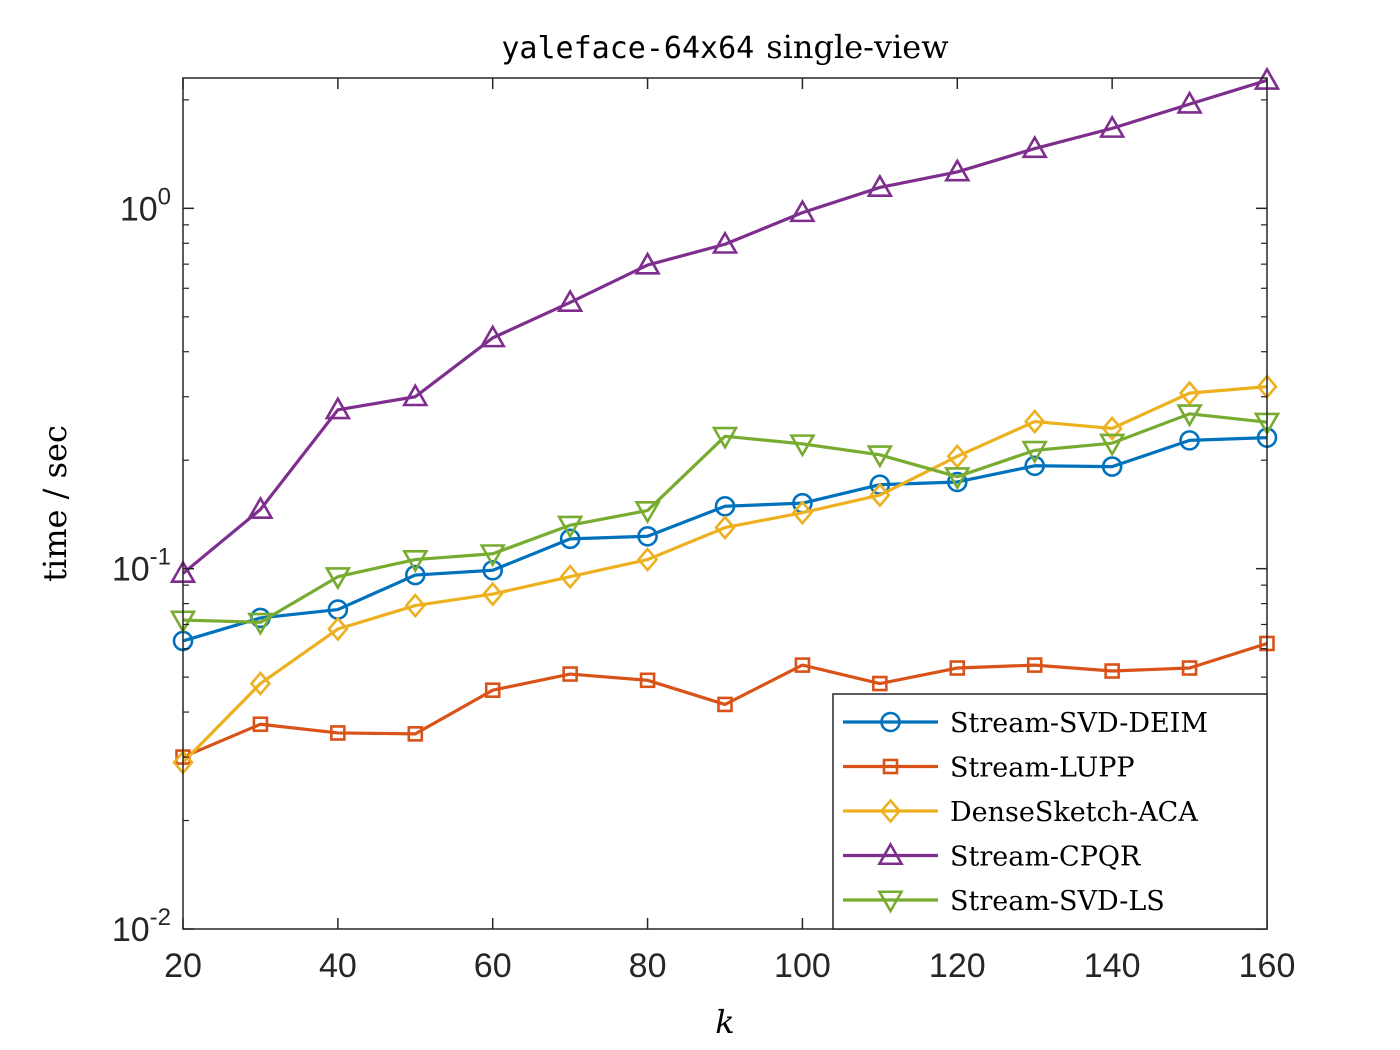  I want to click on legend-label: Stream-LUPP, so click(1042, 768).